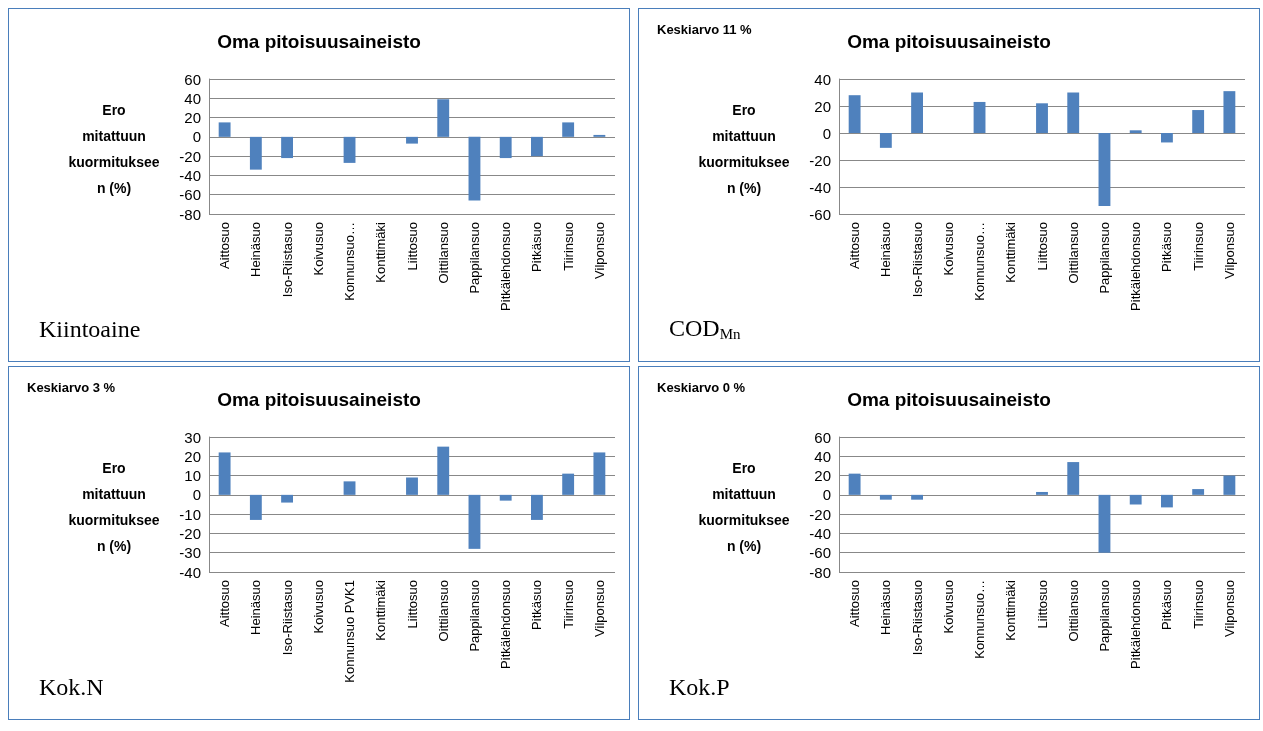 The image size is (1263, 731). Describe the element at coordinates (190, 175) in the screenshot. I see `y-tick-label: -40` at that location.